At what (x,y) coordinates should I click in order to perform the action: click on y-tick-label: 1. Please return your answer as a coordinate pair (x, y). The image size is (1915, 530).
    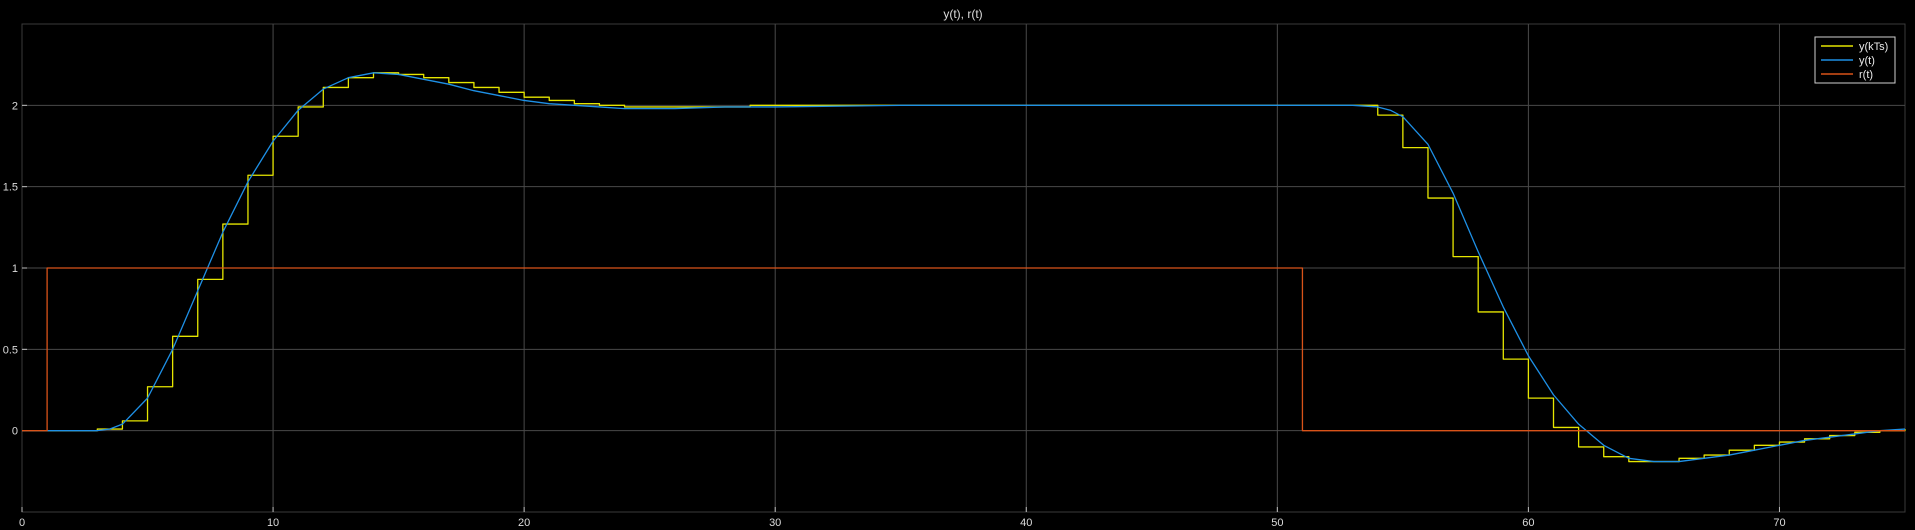
    Looking at the image, I should click on (15, 269).